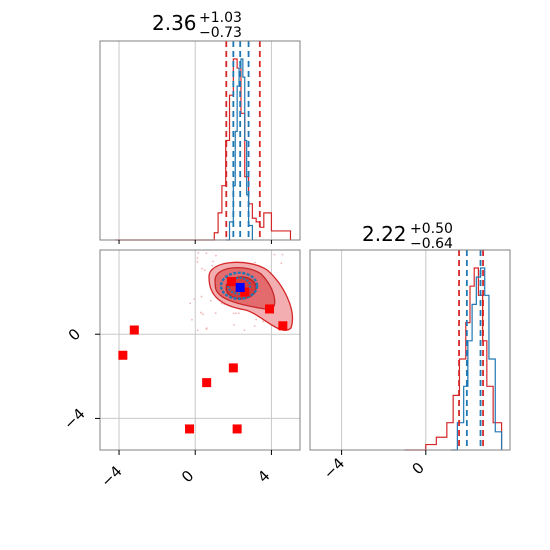 This screenshot has height=550, width=550. What do you see at coordinates (263, 476) in the screenshot?
I see `x-tick-label: 4` at bounding box center [263, 476].